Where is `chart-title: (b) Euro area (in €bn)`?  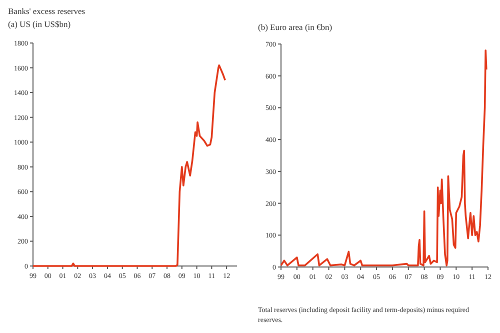
chart-title: (b) Euro area (in €bn) is located at coordinates (295, 27).